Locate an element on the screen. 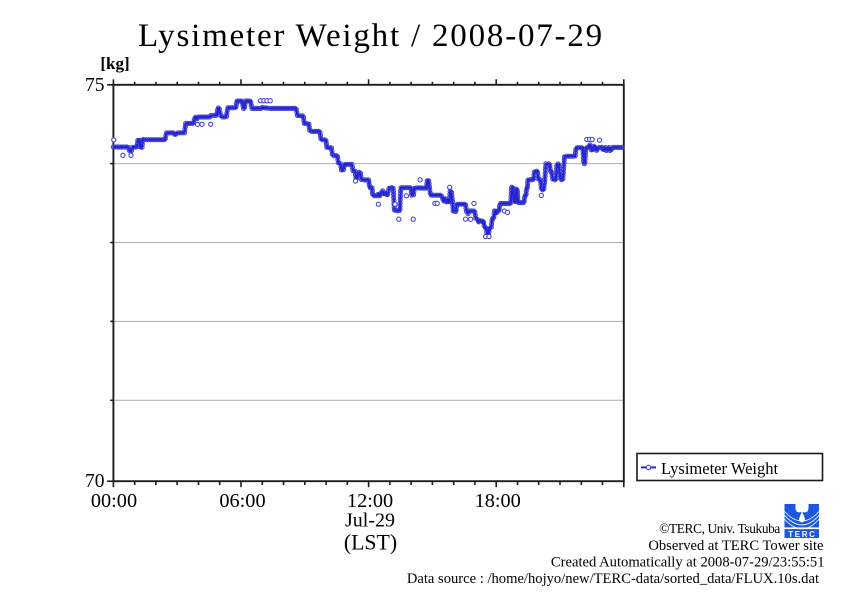  svg-text: 06:00 is located at coordinates (242, 501).